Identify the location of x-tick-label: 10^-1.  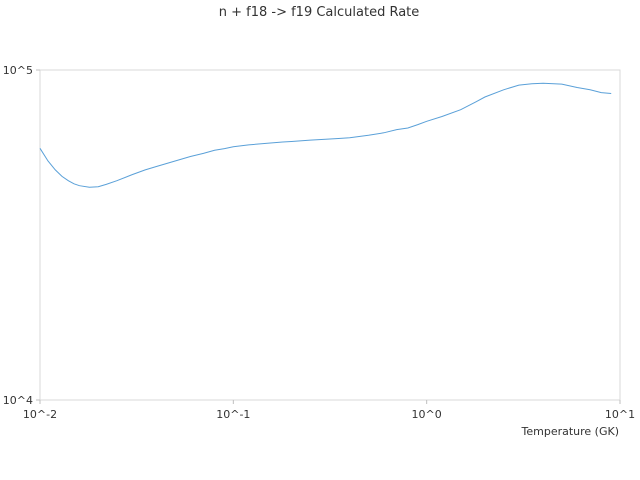
(233, 414).